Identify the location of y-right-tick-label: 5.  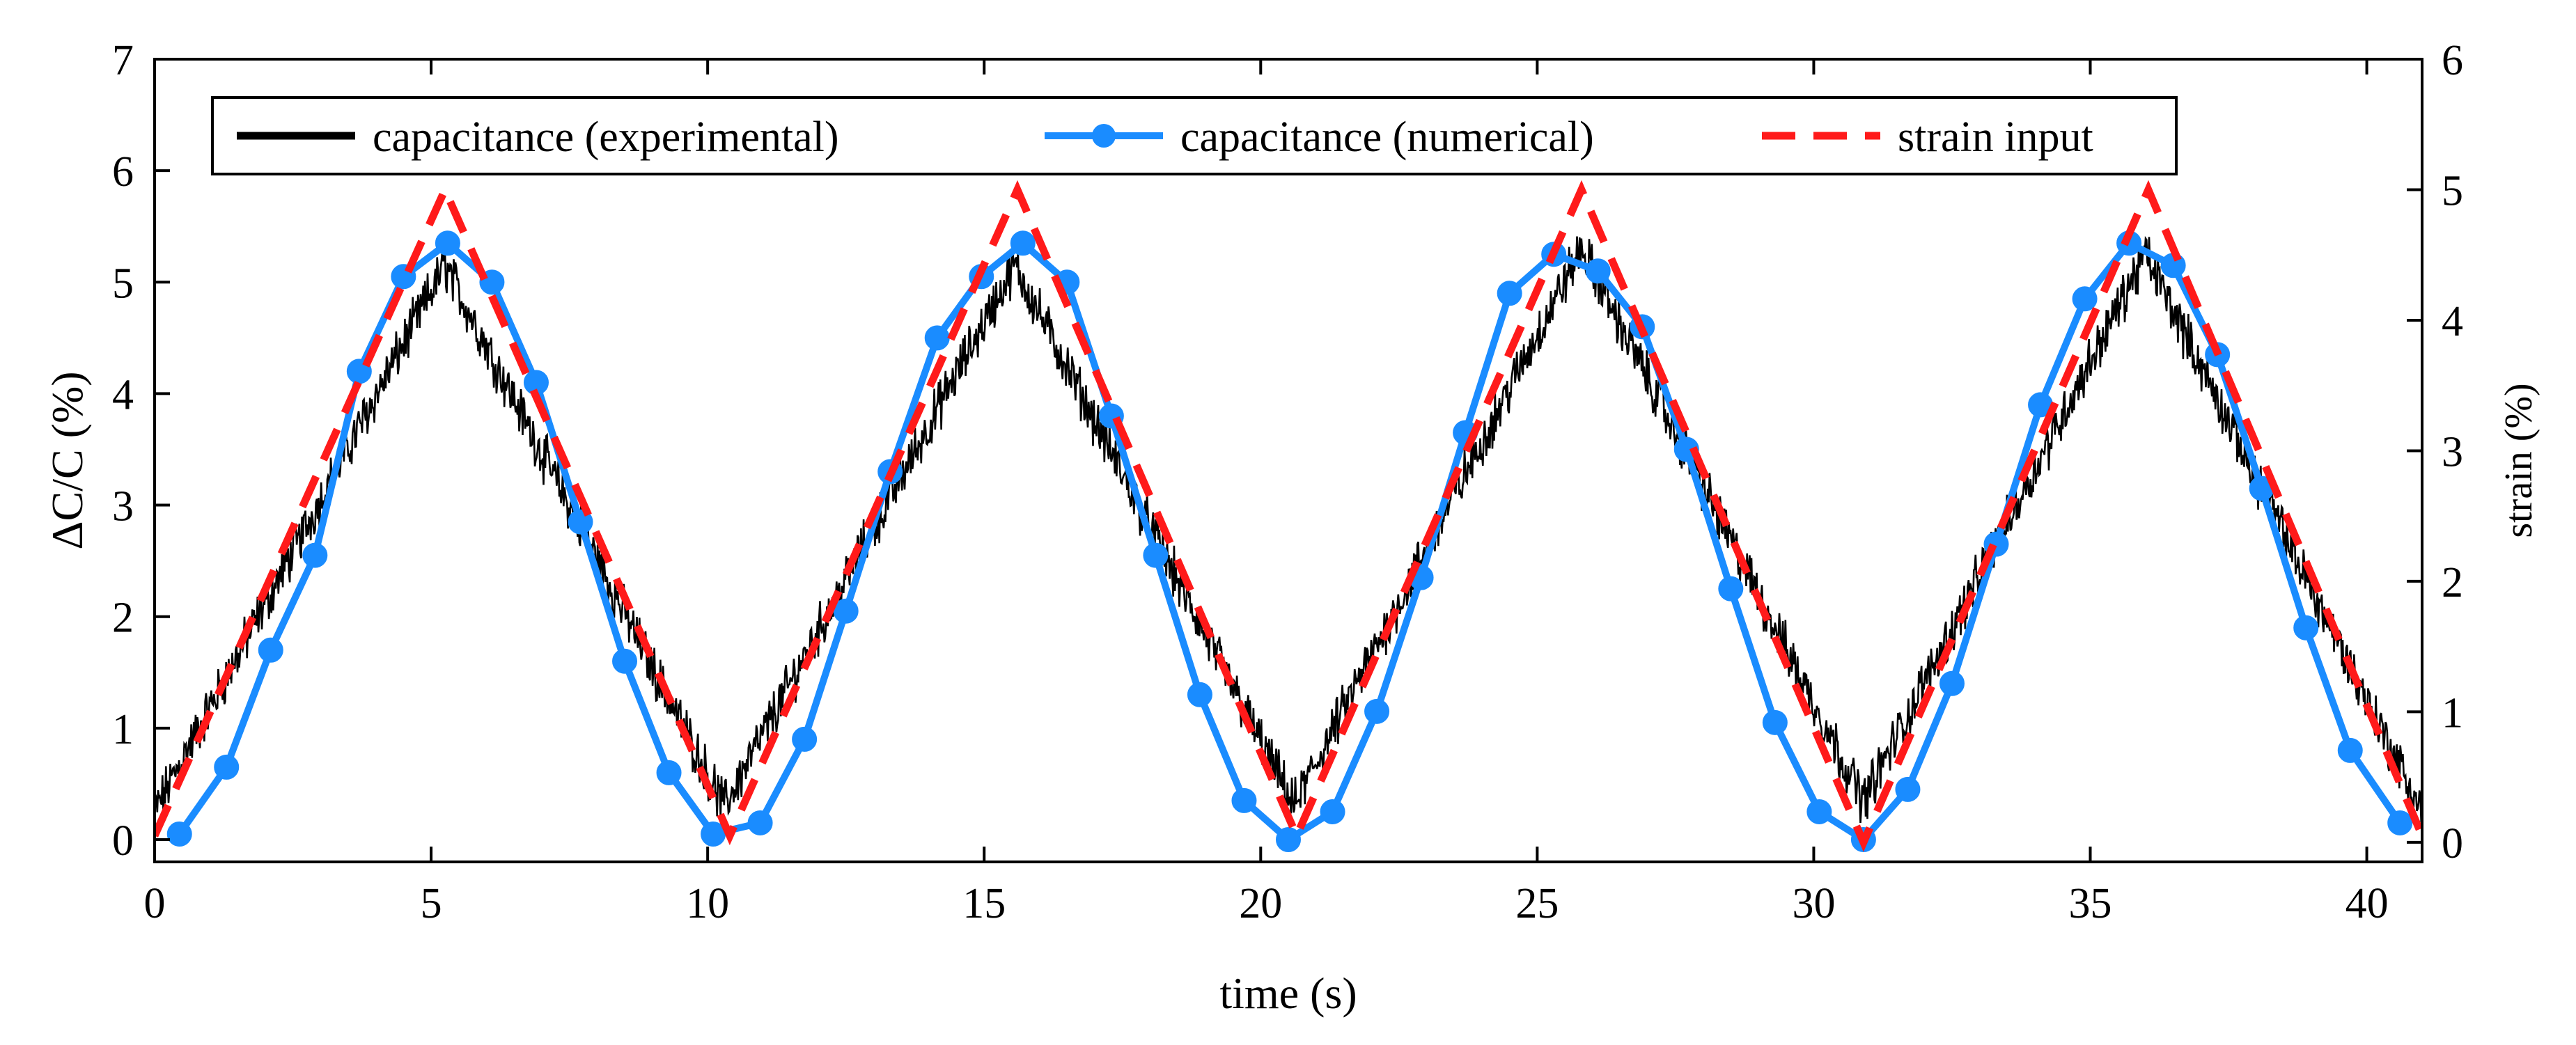
(2452, 190).